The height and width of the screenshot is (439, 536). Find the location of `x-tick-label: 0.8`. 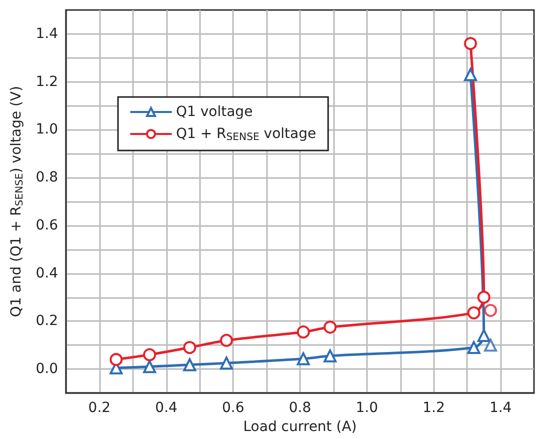

x-tick-label: 0.8 is located at coordinates (300, 408).